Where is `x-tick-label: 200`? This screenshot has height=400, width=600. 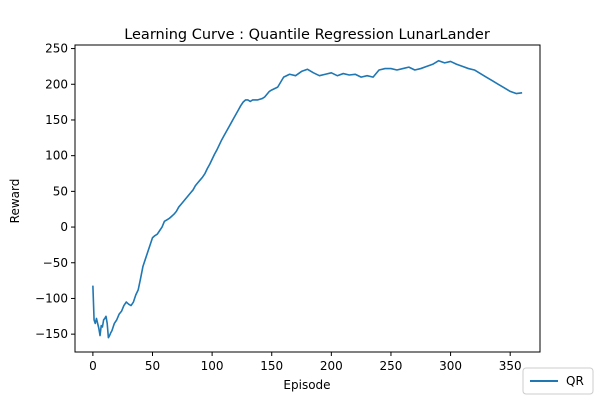
x-tick-label: 200 is located at coordinates (331, 366).